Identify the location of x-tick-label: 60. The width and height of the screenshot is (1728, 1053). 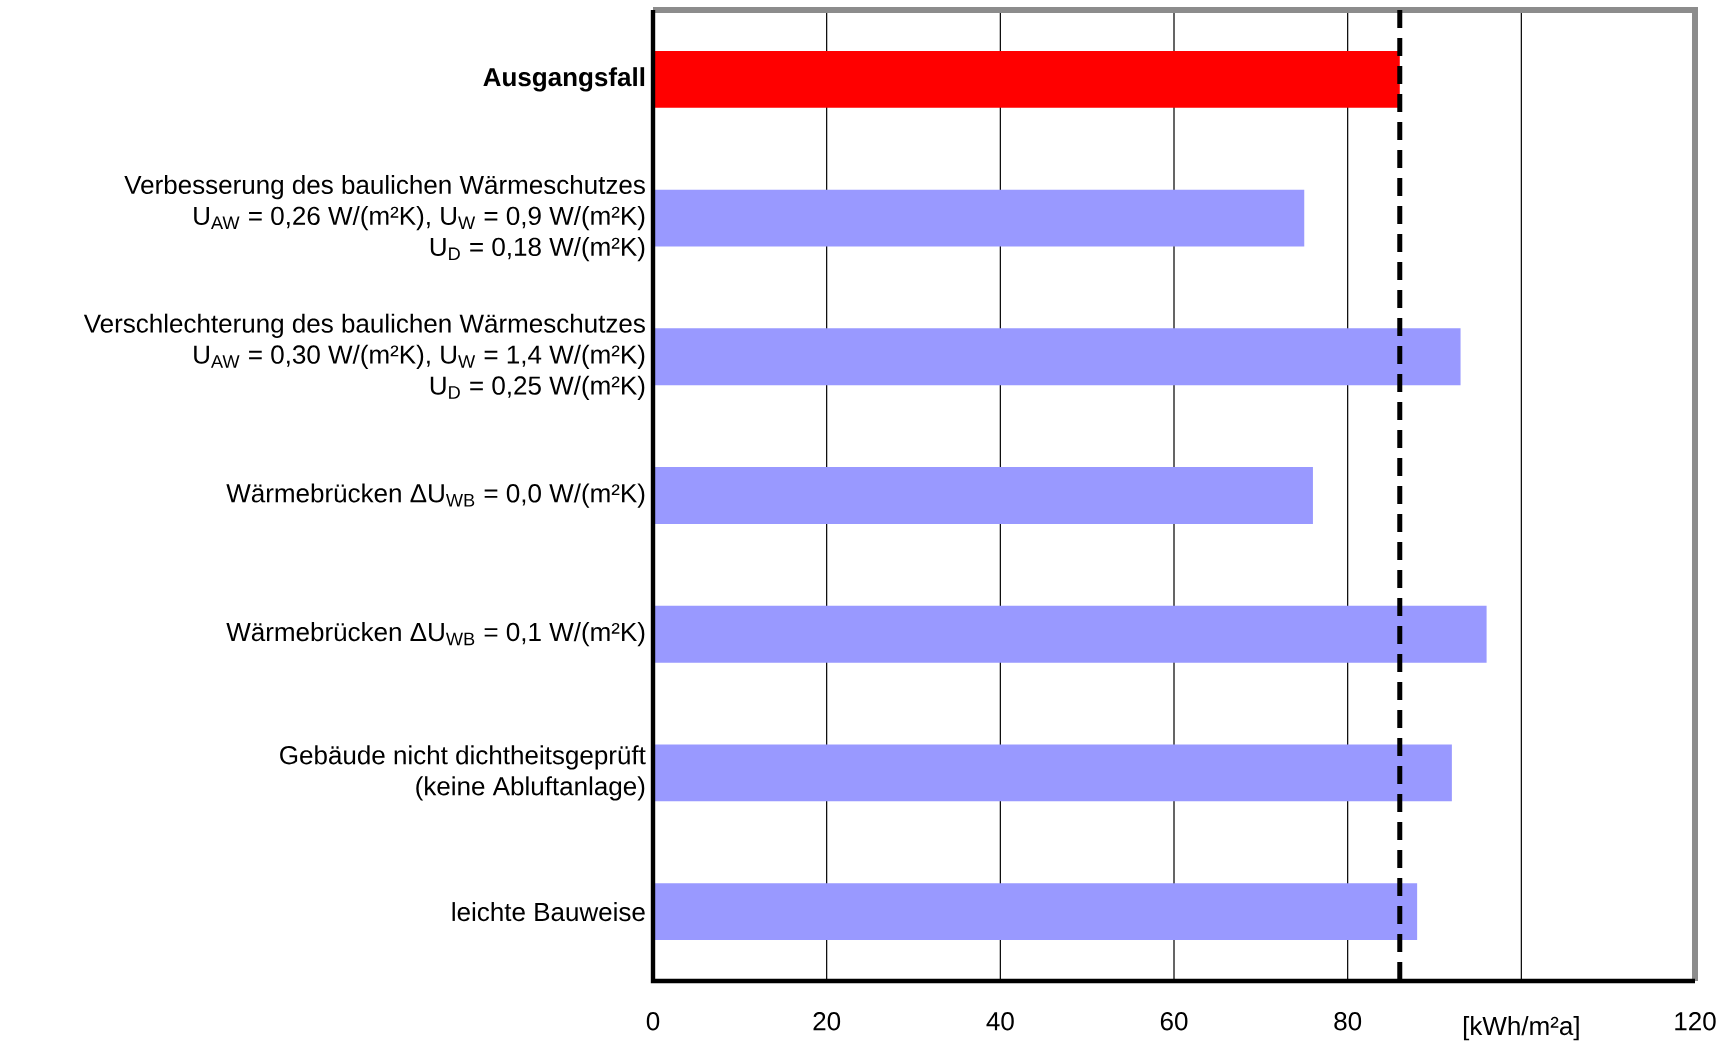
(1174, 1021).